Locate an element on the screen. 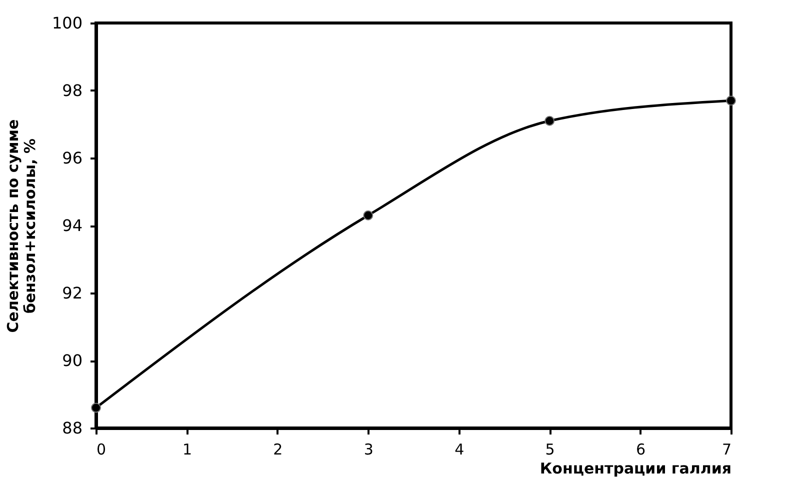 The height and width of the screenshot is (489, 795). y-axis-title: Селективность по сумме бензол+ксилолы, % is located at coordinates (21, 226).